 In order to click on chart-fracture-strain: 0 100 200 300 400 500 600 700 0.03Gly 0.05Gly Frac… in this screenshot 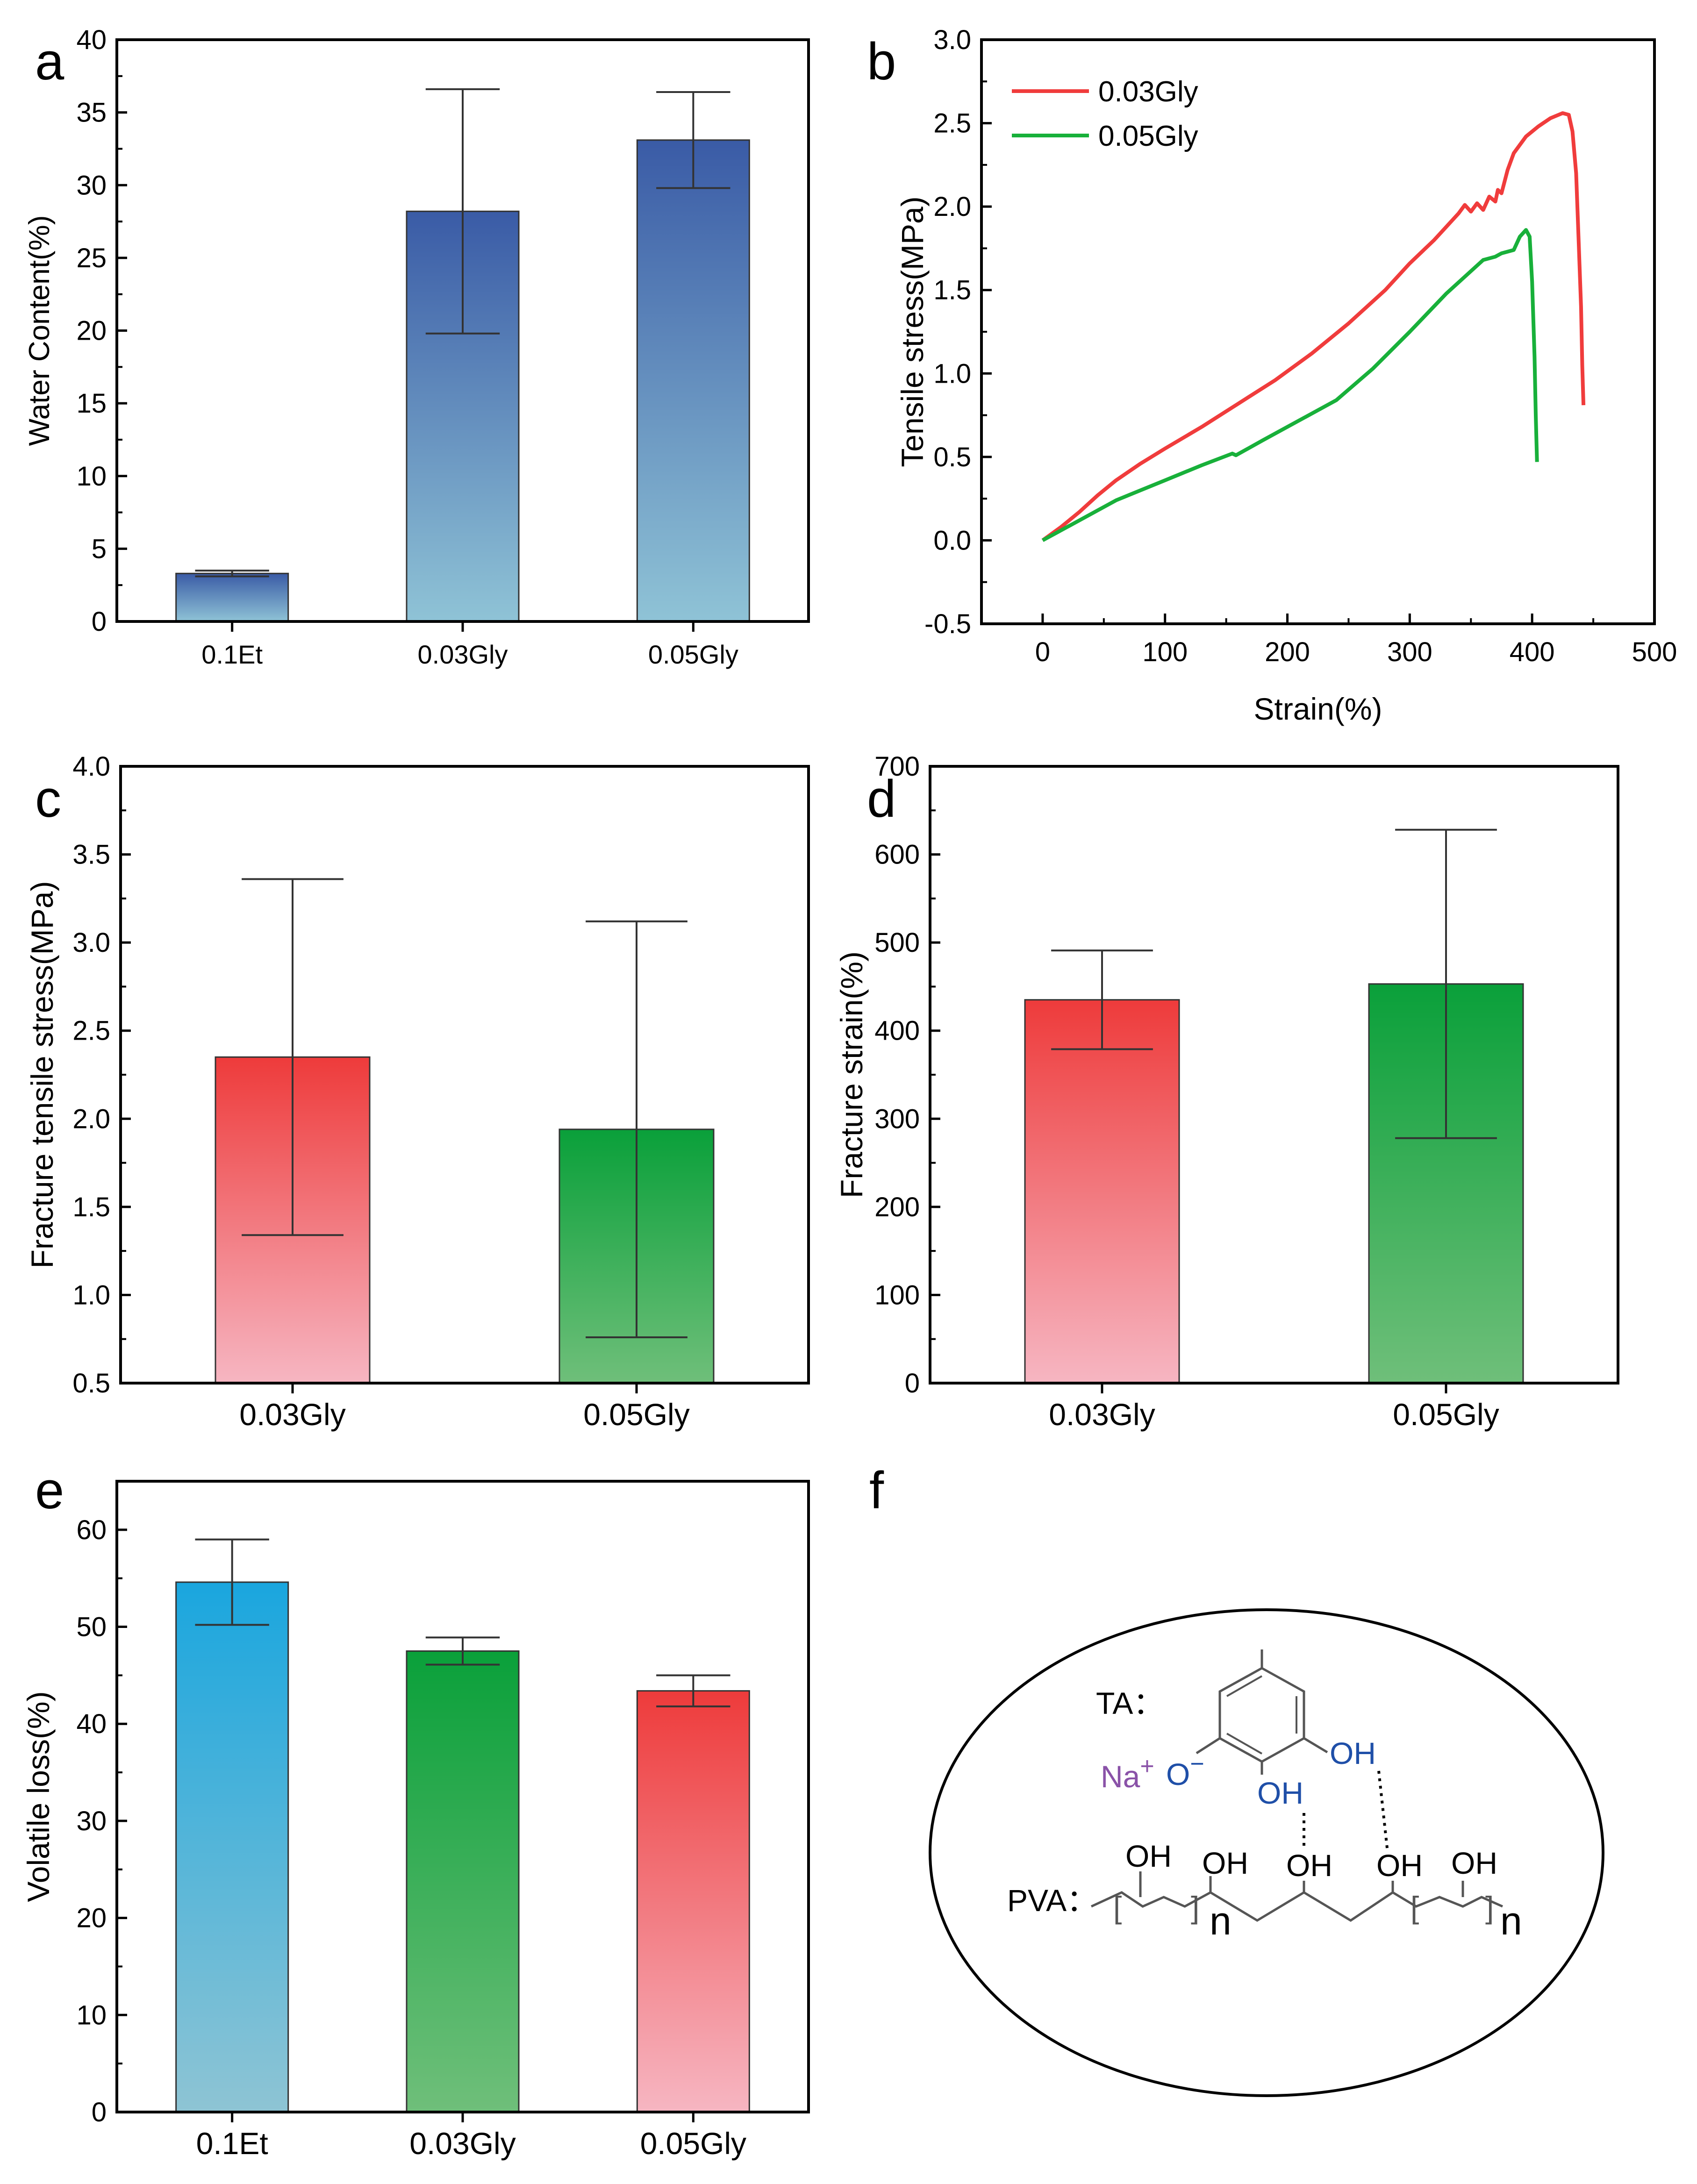, I will do `click(1226, 1091)`.